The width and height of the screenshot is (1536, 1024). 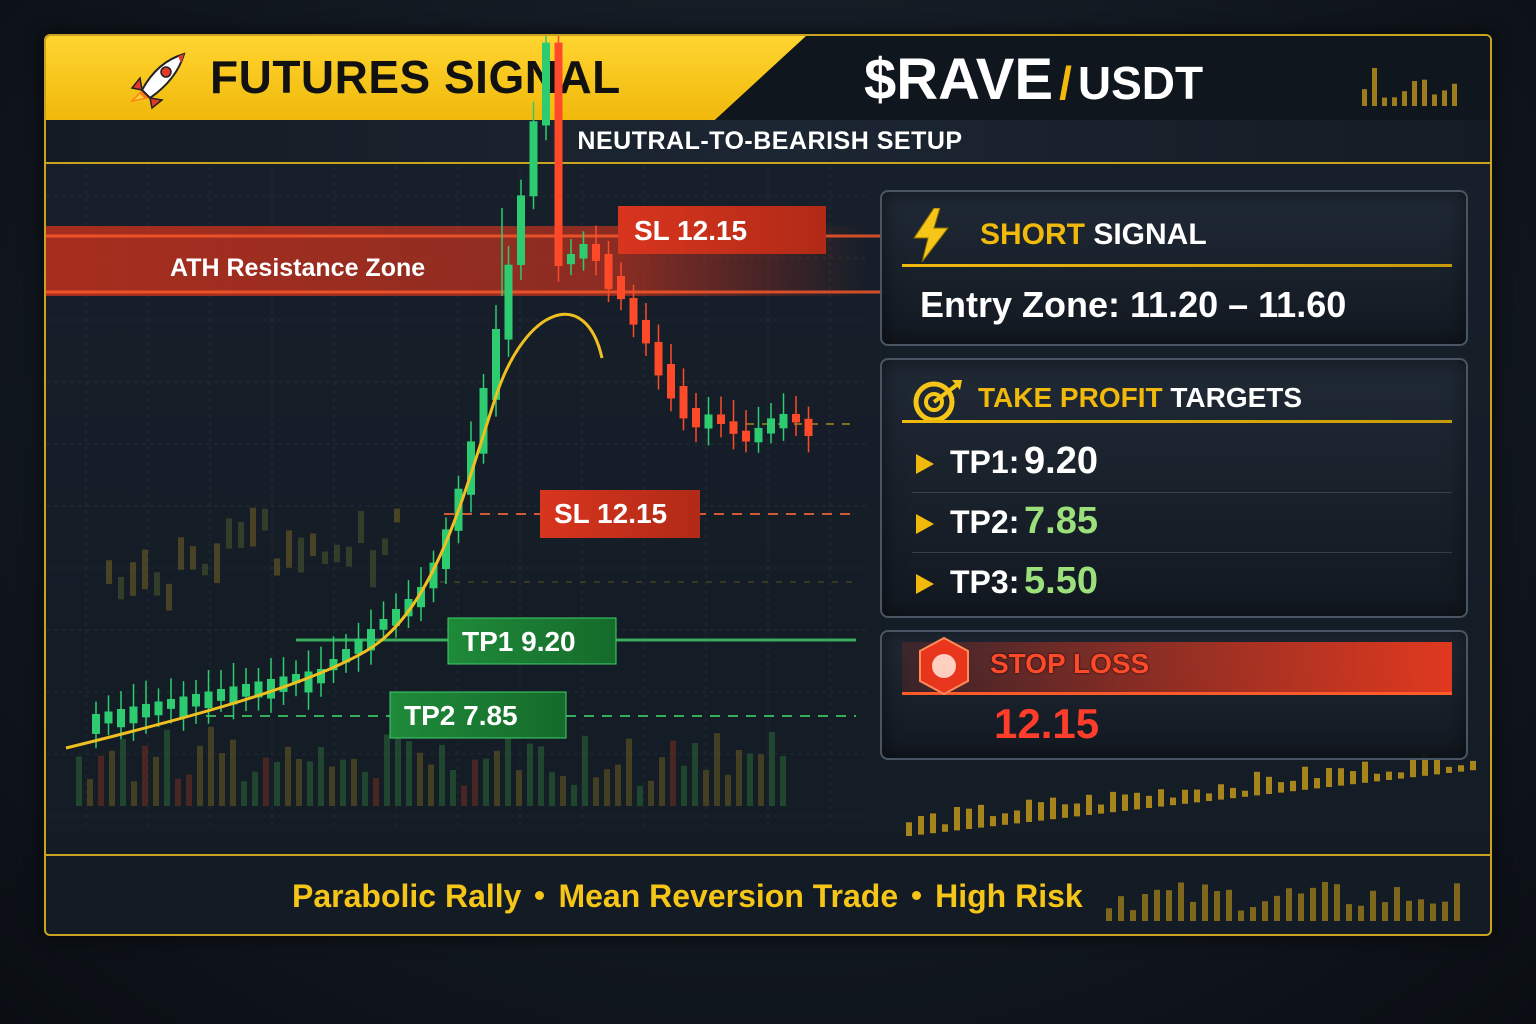 What do you see at coordinates (917, 896) in the screenshot?
I see `bullet-icon` at bounding box center [917, 896].